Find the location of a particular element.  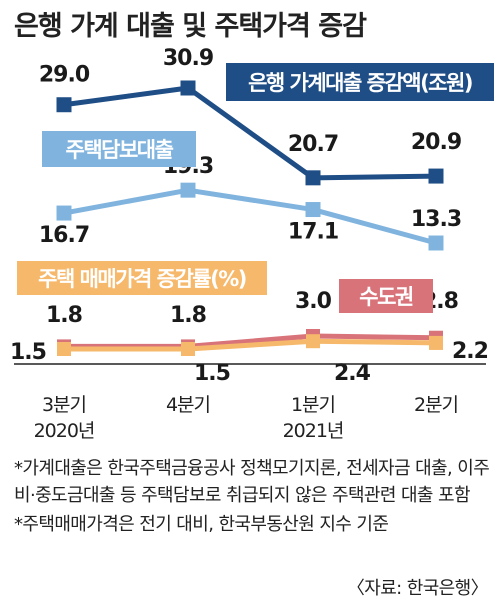

line-capital-area is located at coordinates (250, 341).